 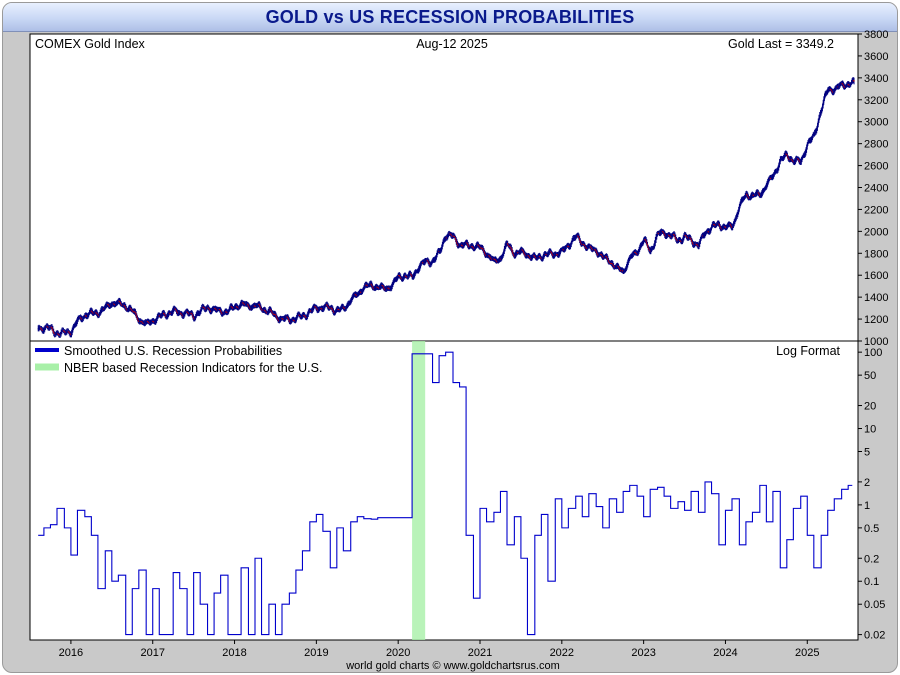 What do you see at coordinates (867, 506) in the screenshot?
I see `prob-y-tick-label: 1` at bounding box center [867, 506].